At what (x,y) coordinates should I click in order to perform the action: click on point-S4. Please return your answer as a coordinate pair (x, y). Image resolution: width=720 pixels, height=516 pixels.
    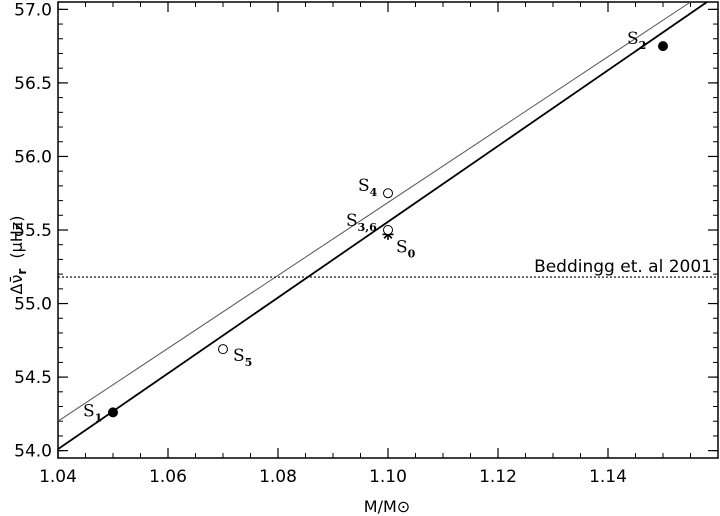
    Looking at the image, I should click on (388, 193).